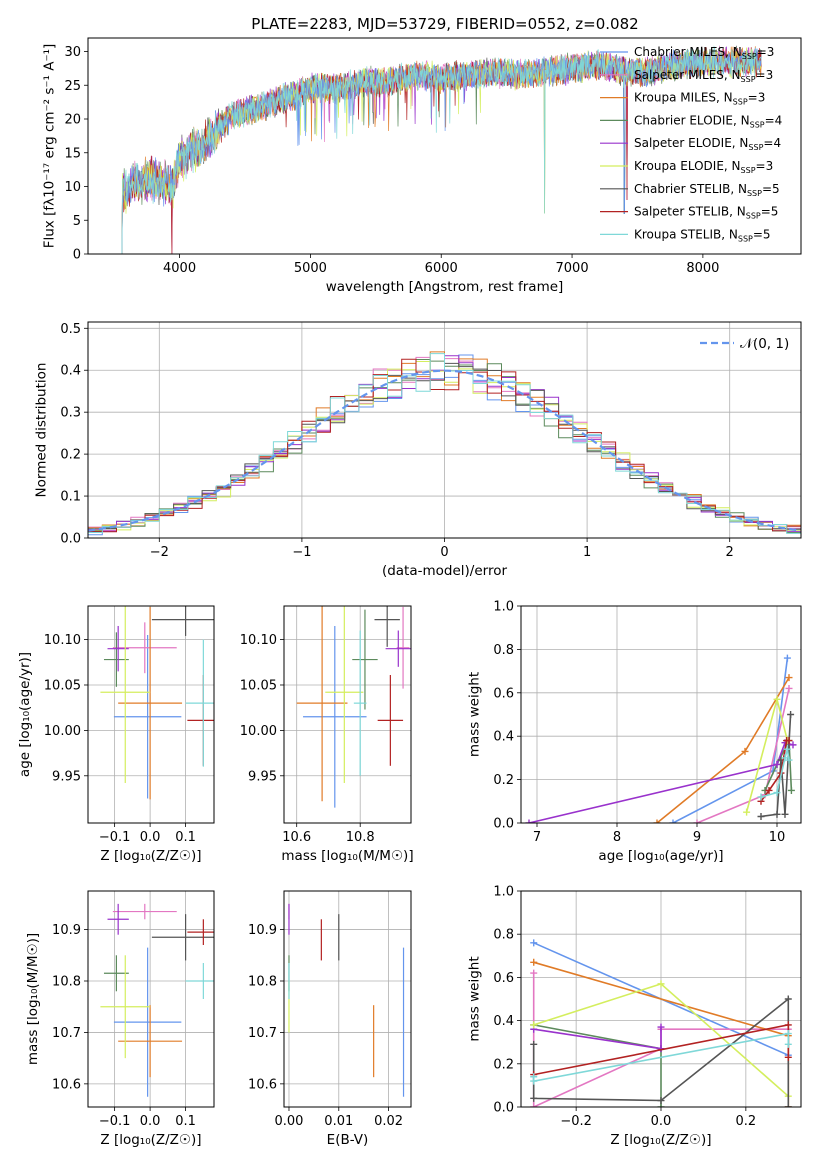  What do you see at coordinates (707, 144) in the screenshot?
I see `legend-entry: Salpeter ELODIE, NSSP=4` at bounding box center [707, 144].